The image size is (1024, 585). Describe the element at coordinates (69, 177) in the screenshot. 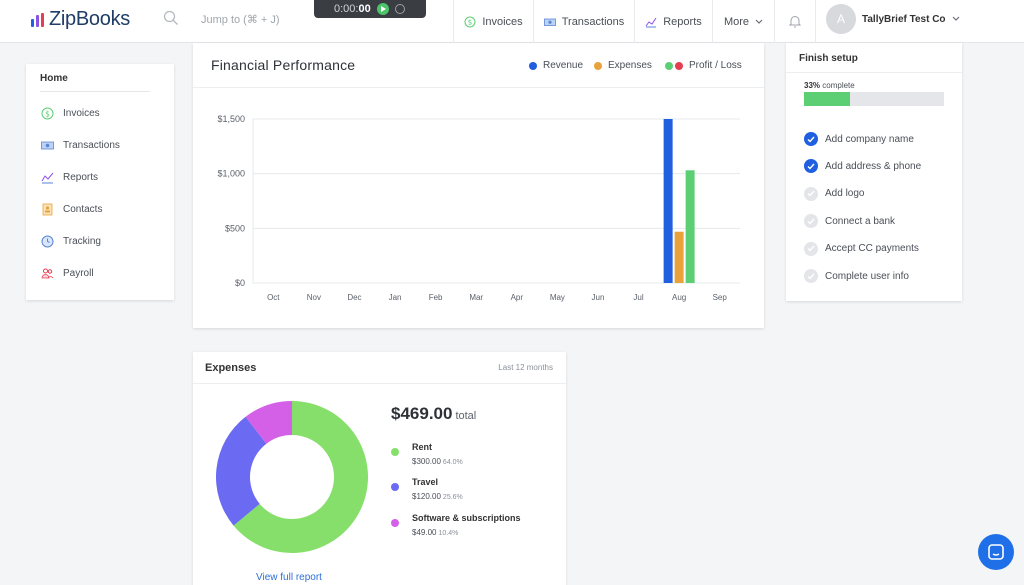

I see `sidebar-item-reports: Reports` at that location.